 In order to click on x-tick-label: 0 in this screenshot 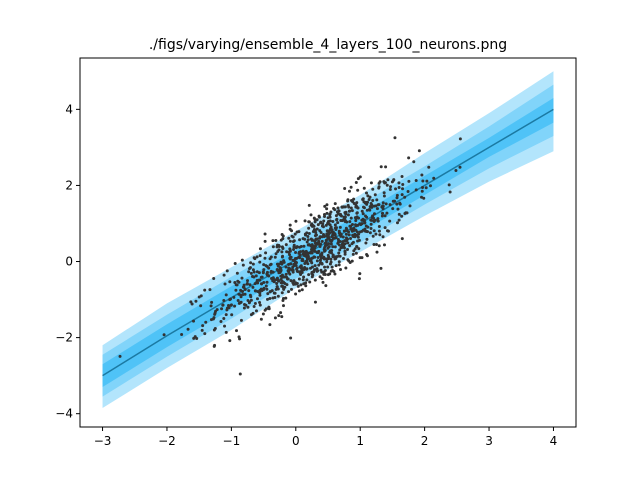, I will do `click(296, 441)`.